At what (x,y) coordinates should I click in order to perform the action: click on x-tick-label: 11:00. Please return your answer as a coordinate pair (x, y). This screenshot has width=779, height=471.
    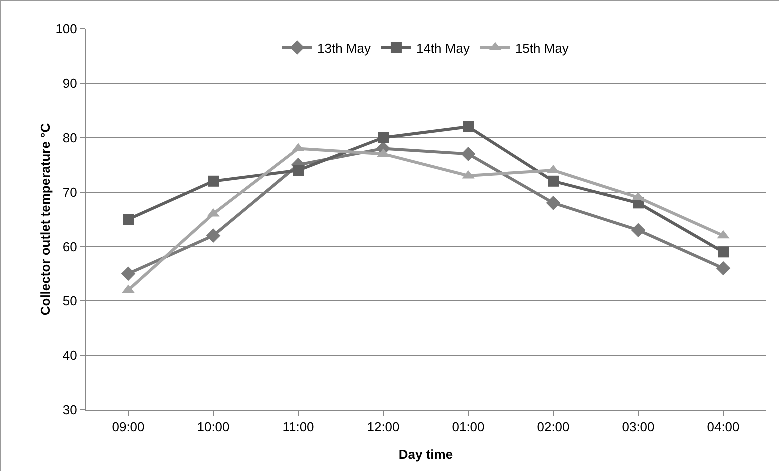
    Looking at the image, I should click on (298, 427).